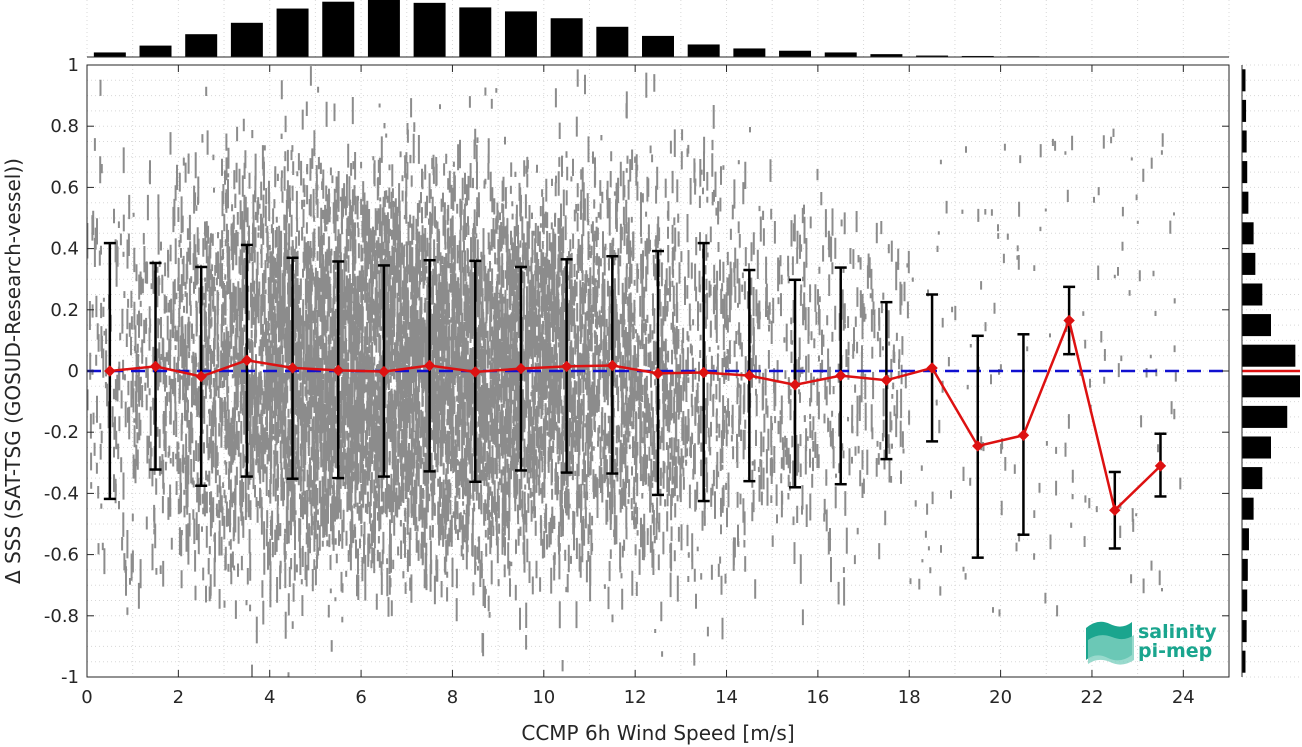 The width and height of the screenshot is (1302, 747). What do you see at coordinates (909, 697) in the screenshot?
I see `x-tick-label: 18` at bounding box center [909, 697].